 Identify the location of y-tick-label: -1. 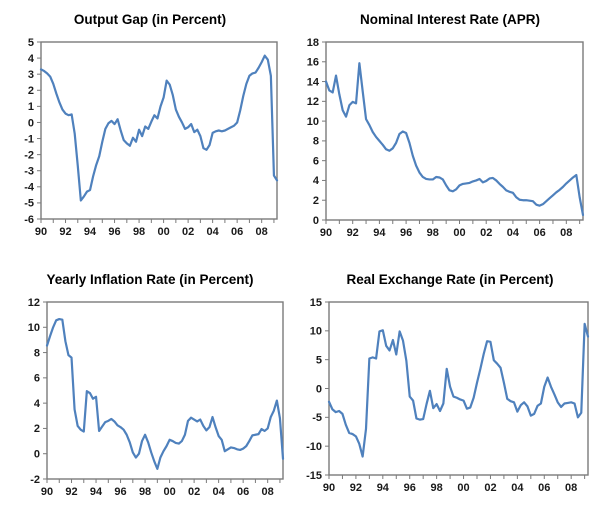
(29, 139).